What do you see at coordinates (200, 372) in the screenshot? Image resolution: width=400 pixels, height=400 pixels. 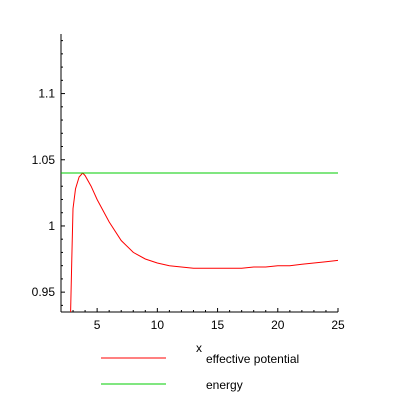 I see `legend: effective potential energy` at bounding box center [200, 372].